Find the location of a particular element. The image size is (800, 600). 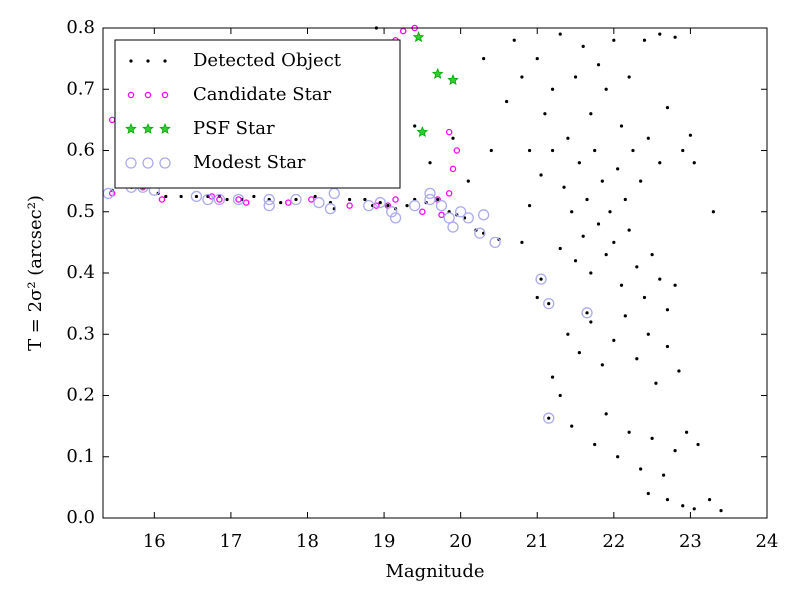

x-tick-label: 18 is located at coordinates (307, 541).